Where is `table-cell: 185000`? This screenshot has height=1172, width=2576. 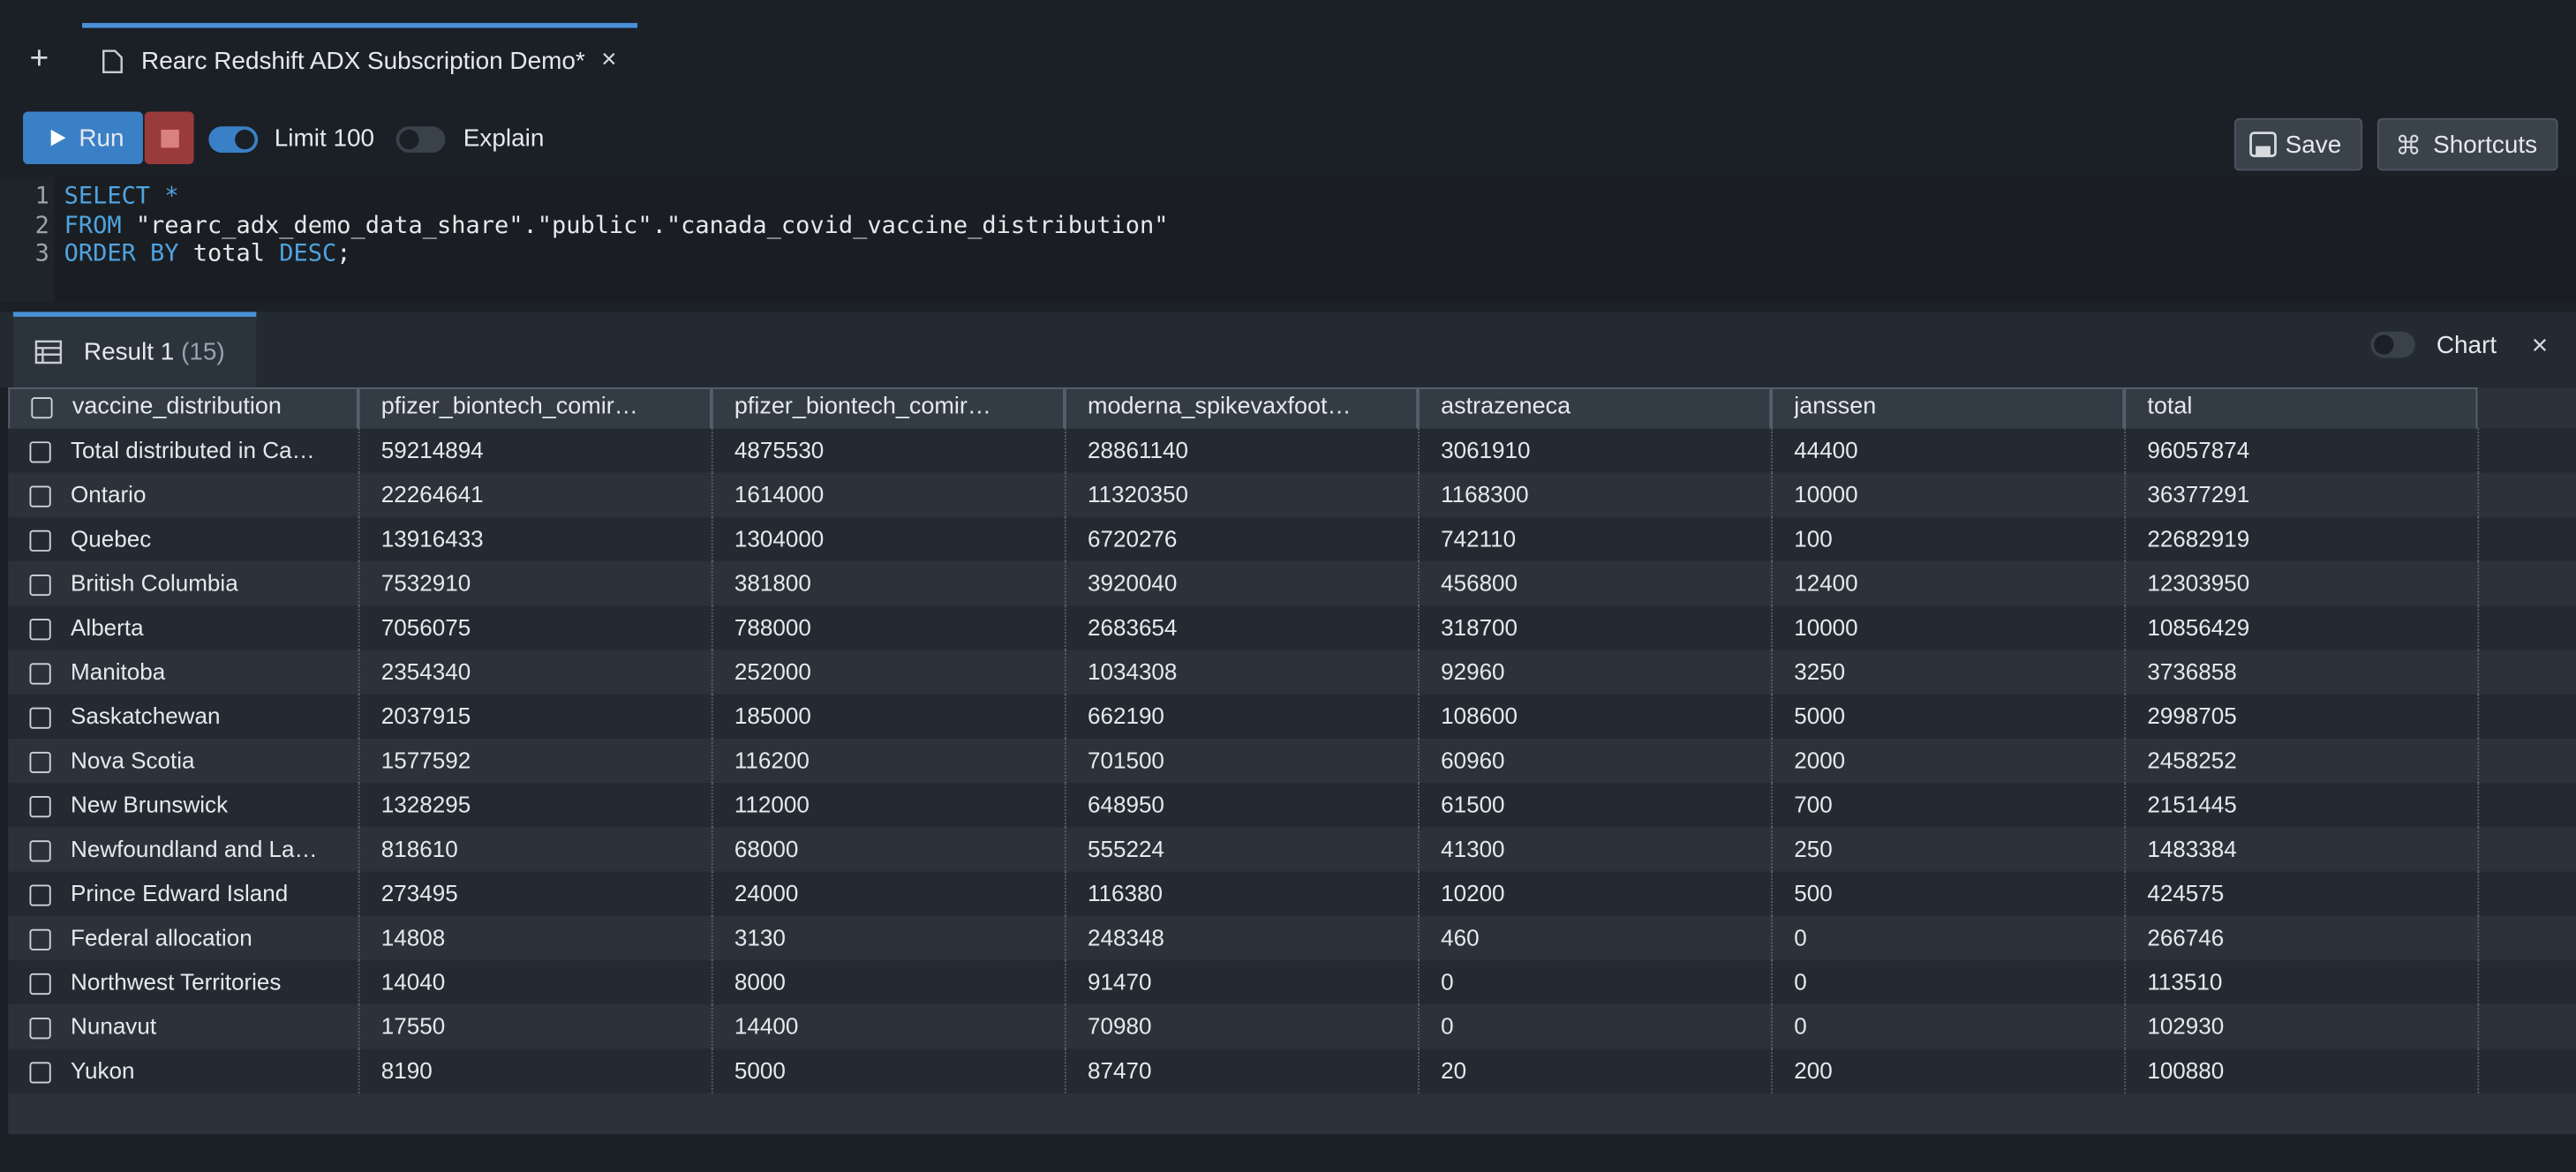 table-cell: 185000 is located at coordinates (895, 717).